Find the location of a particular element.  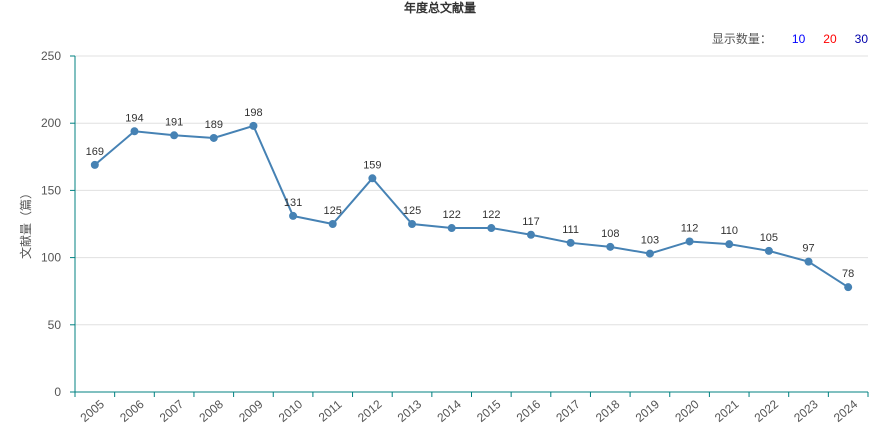

x-tick-label-2016: 2016 is located at coordinates (529, 411).